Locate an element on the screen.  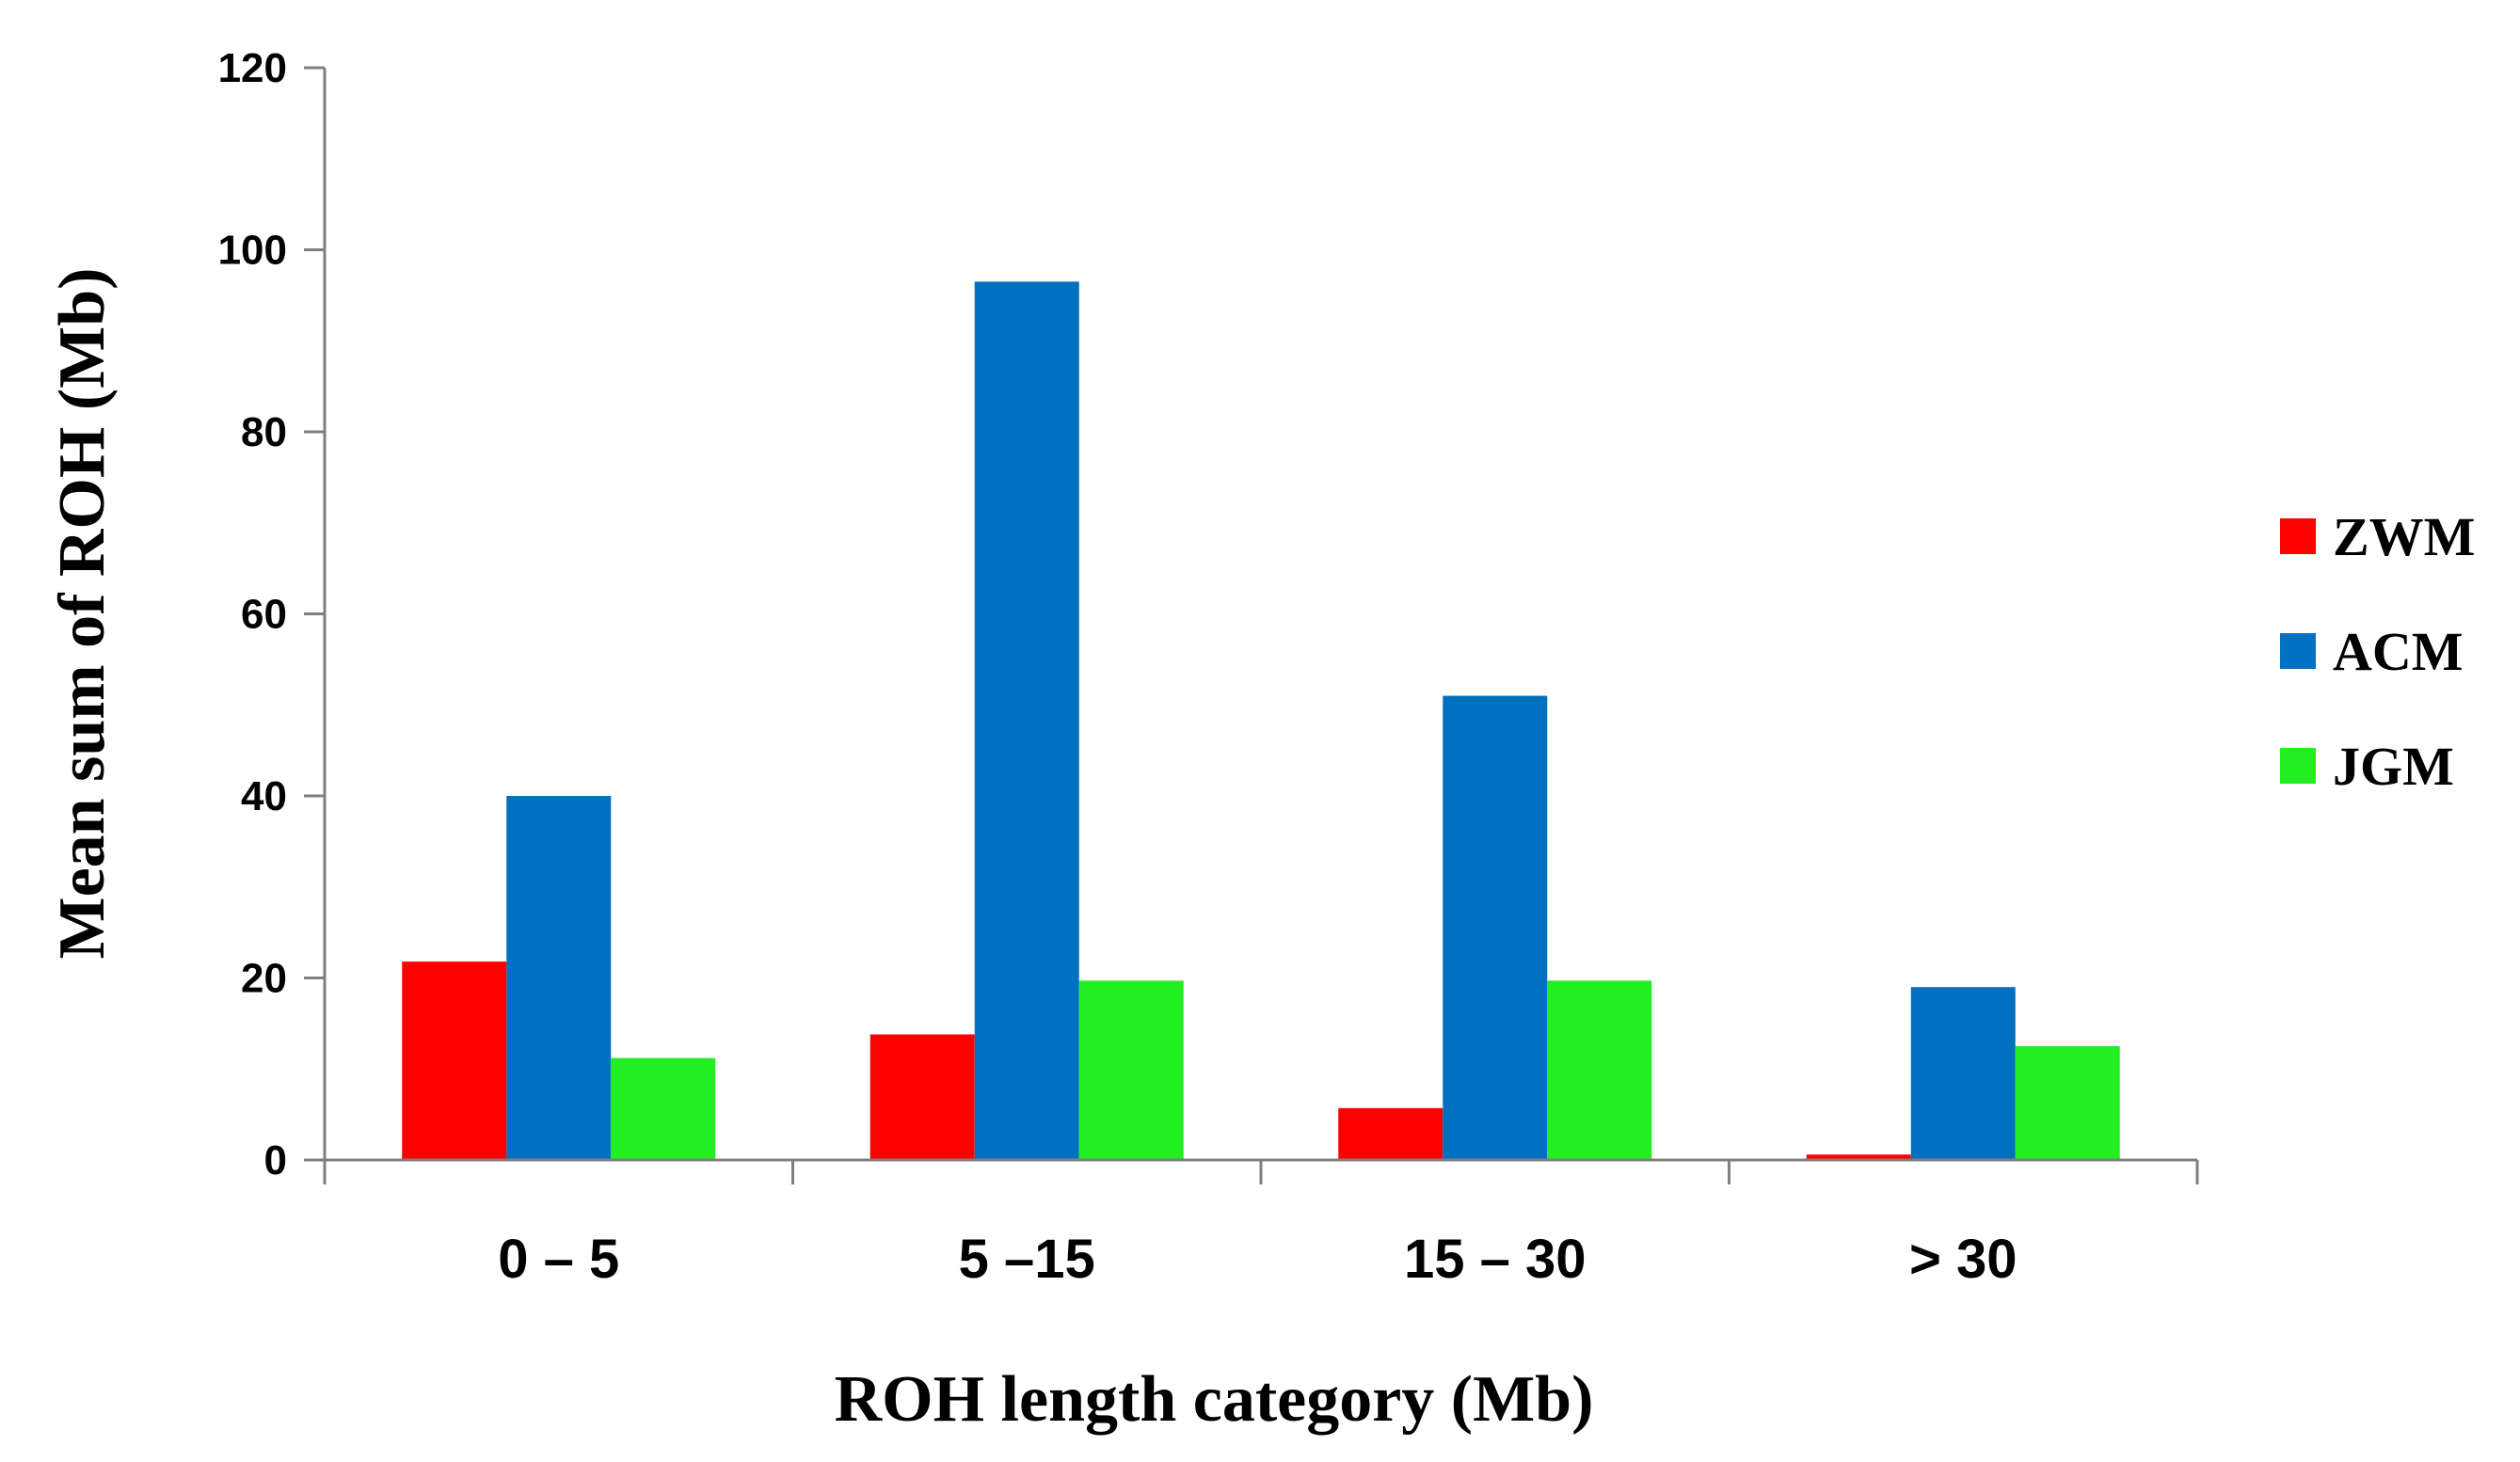
legend-swatch-zwm is located at coordinates (2298, 536).